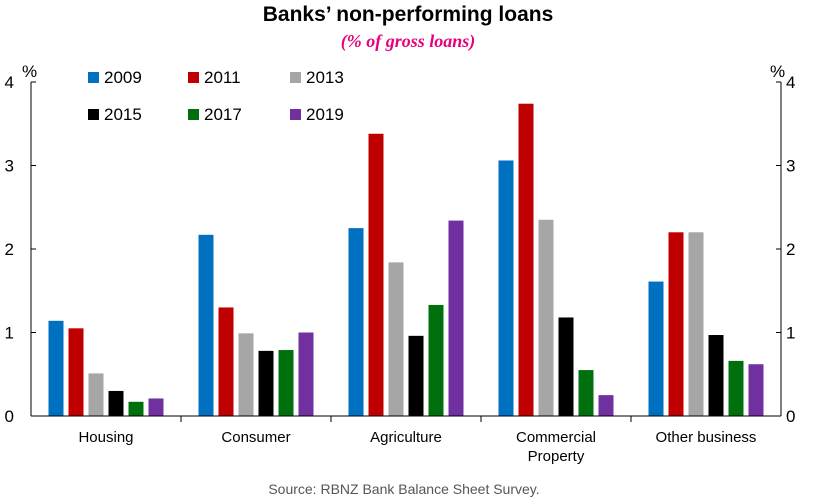 The image size is (816, 504). What do you see at coordinates (706, 437) in the screenshot?
I see `x-category-label: Other business` at bounding box center [706, 437].